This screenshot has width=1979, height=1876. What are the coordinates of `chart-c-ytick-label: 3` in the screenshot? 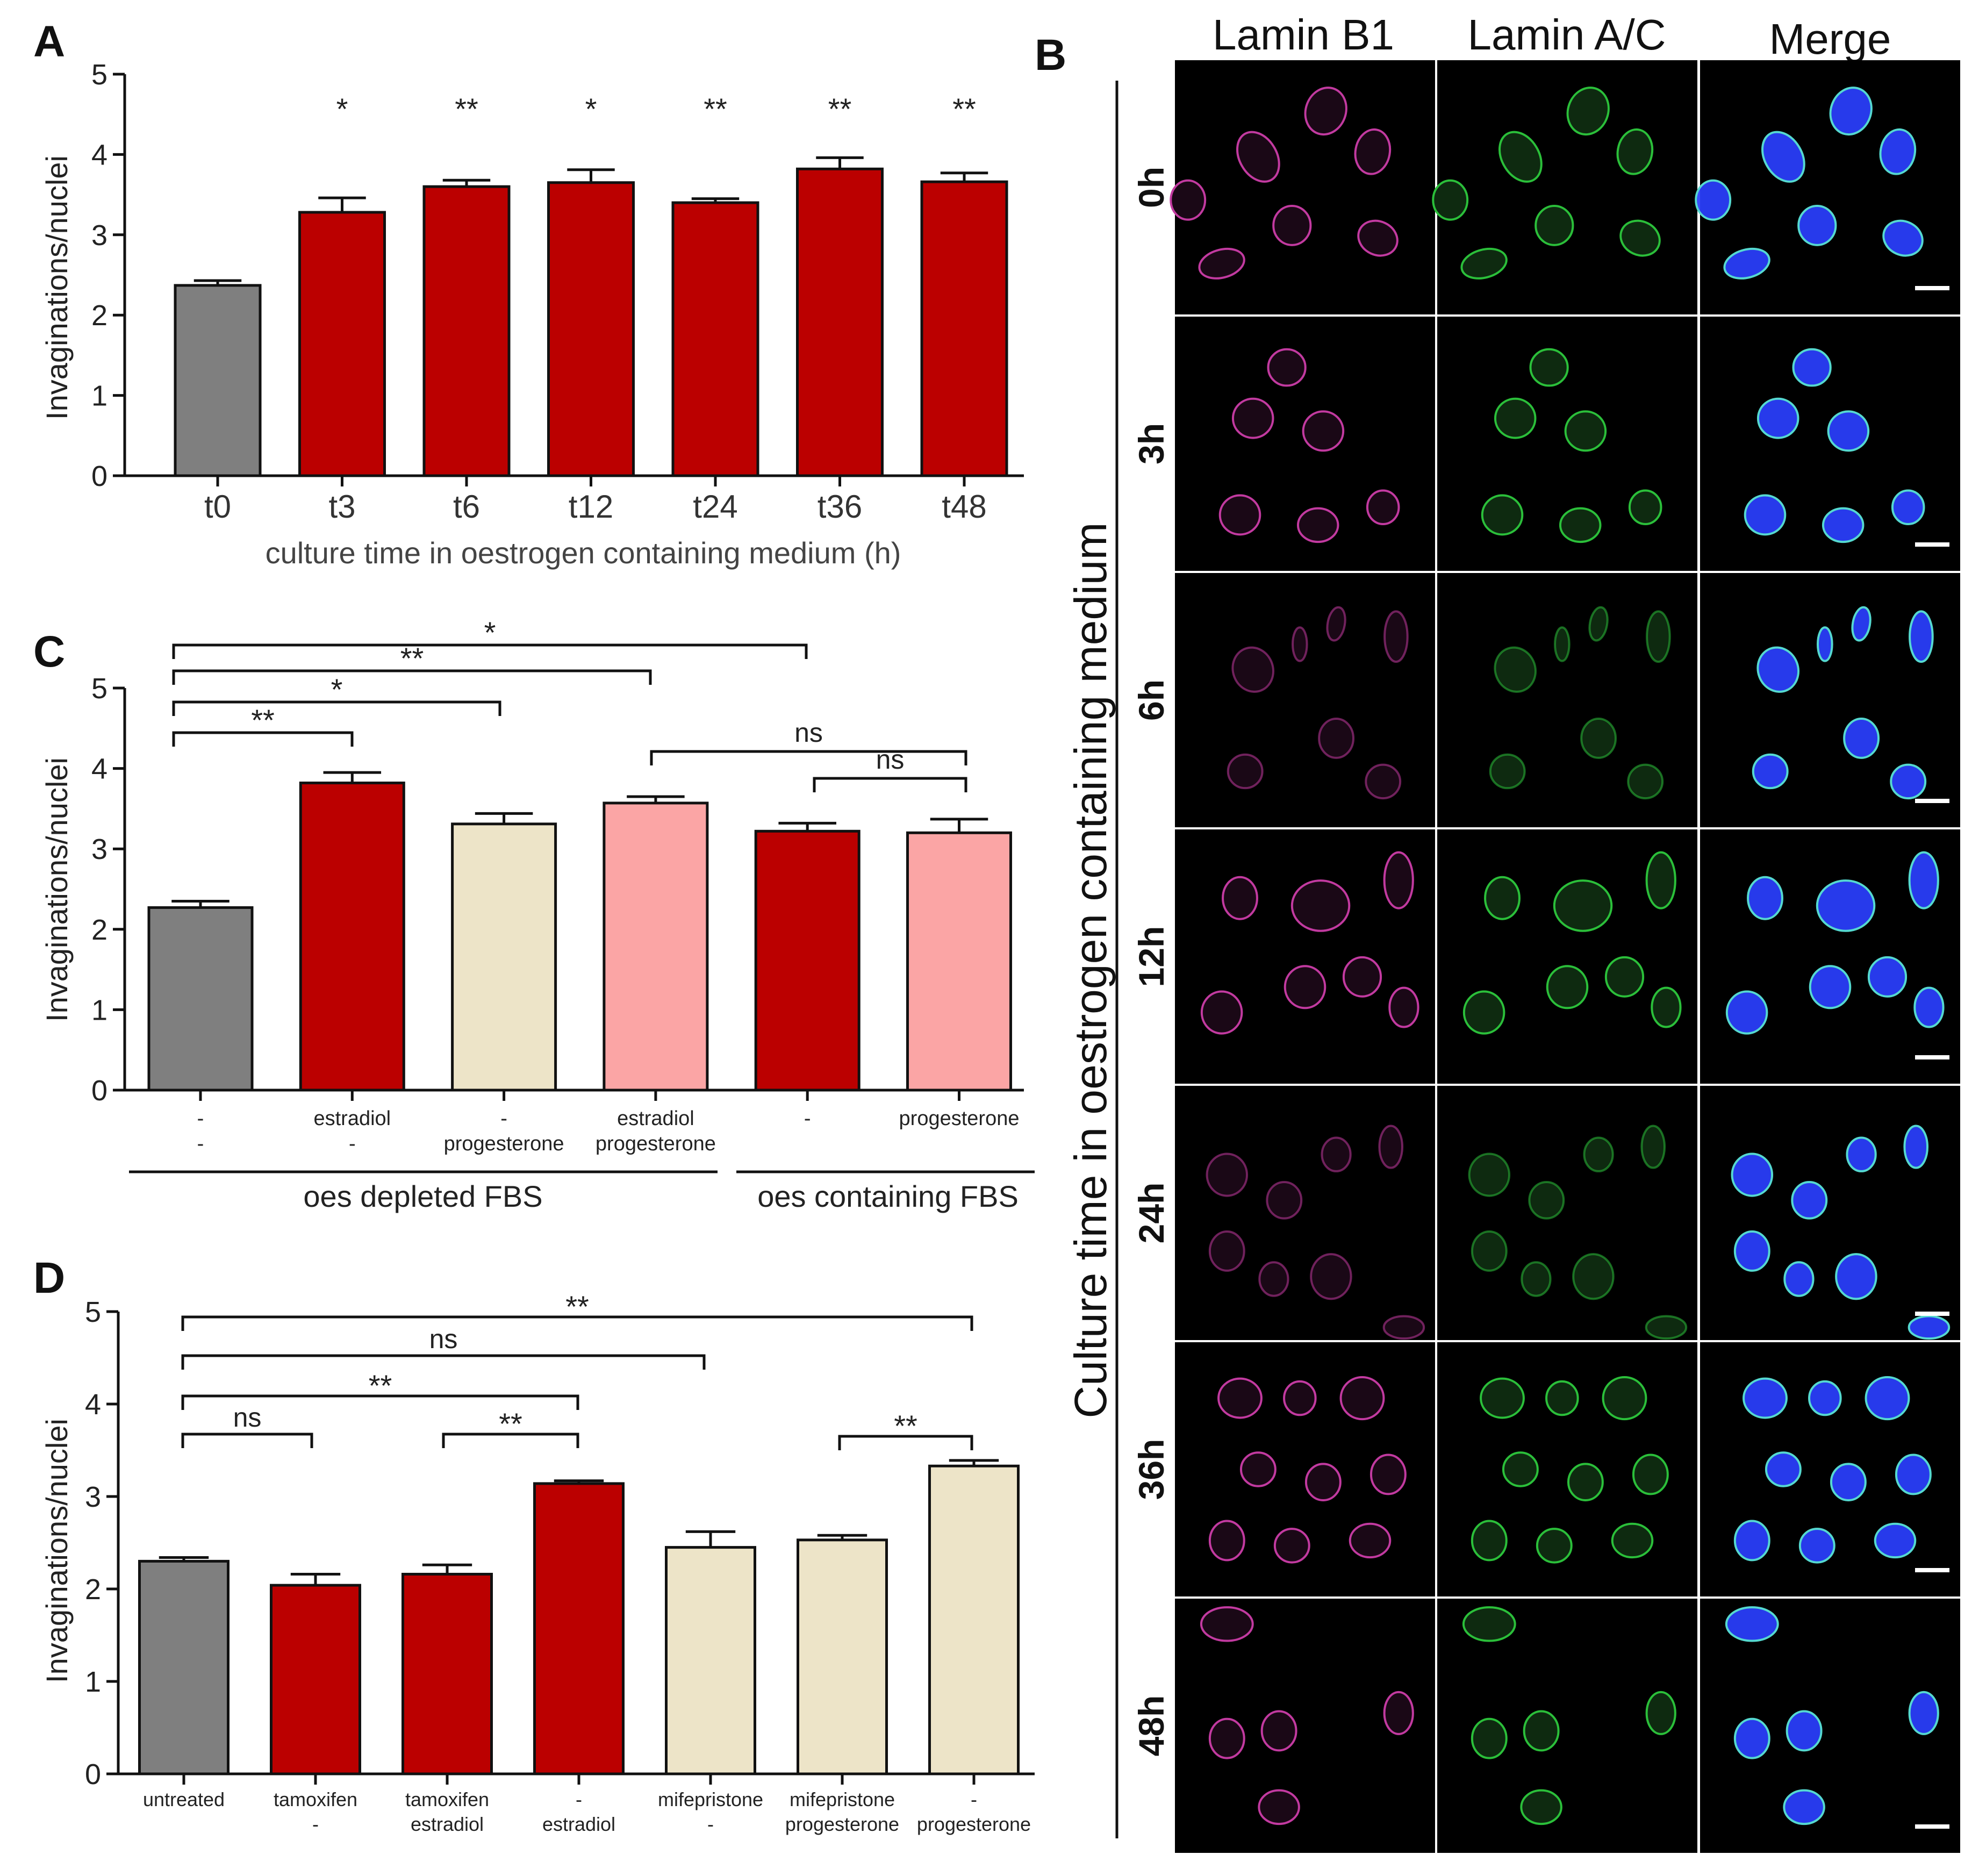 It's located at (99, 849).